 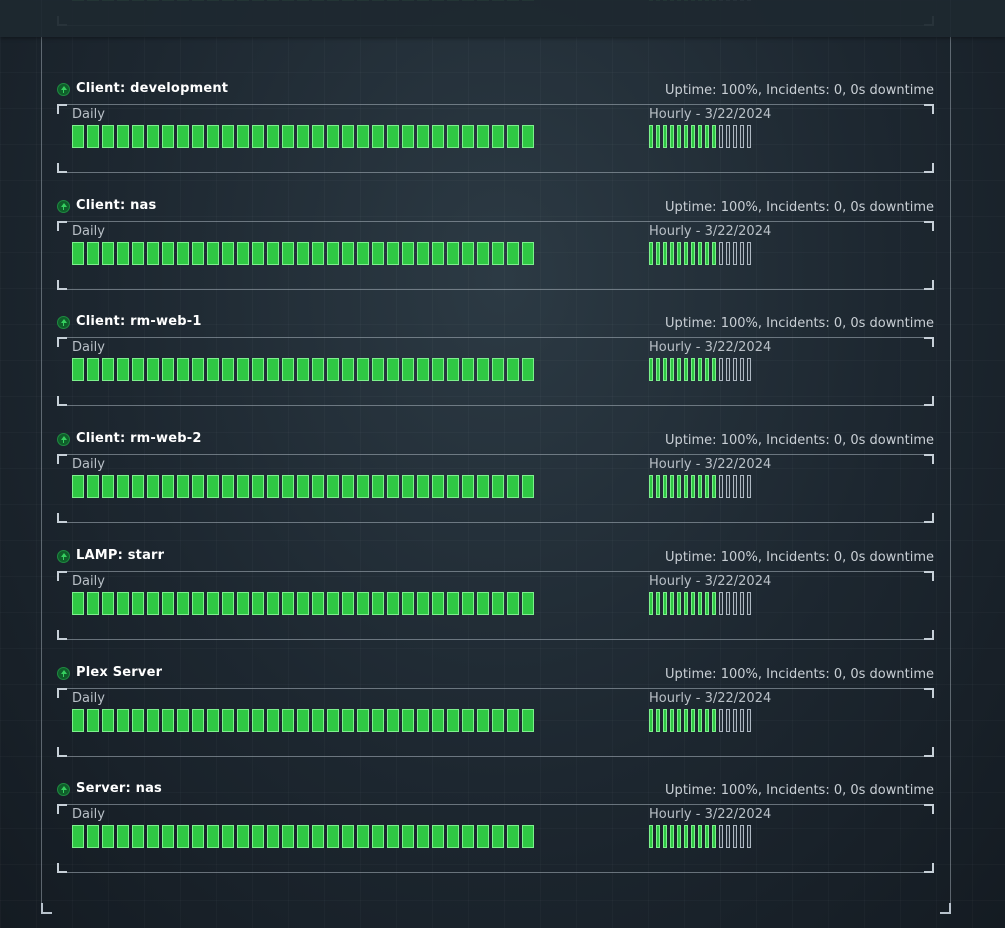 What do you see at coordinates (139, 321) in the screenshot?
I see `monitor-name: Client: rm-web-1` at bounding box center [139, 321].